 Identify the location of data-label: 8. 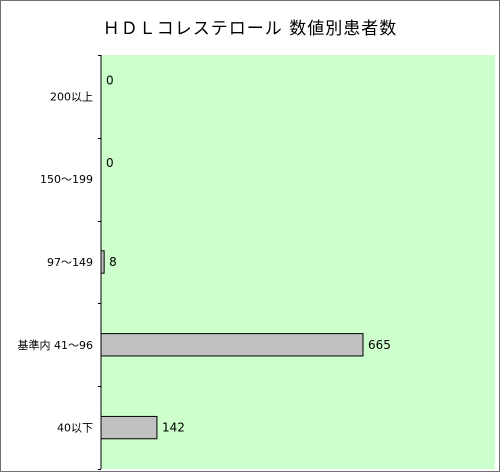
(113, 262).